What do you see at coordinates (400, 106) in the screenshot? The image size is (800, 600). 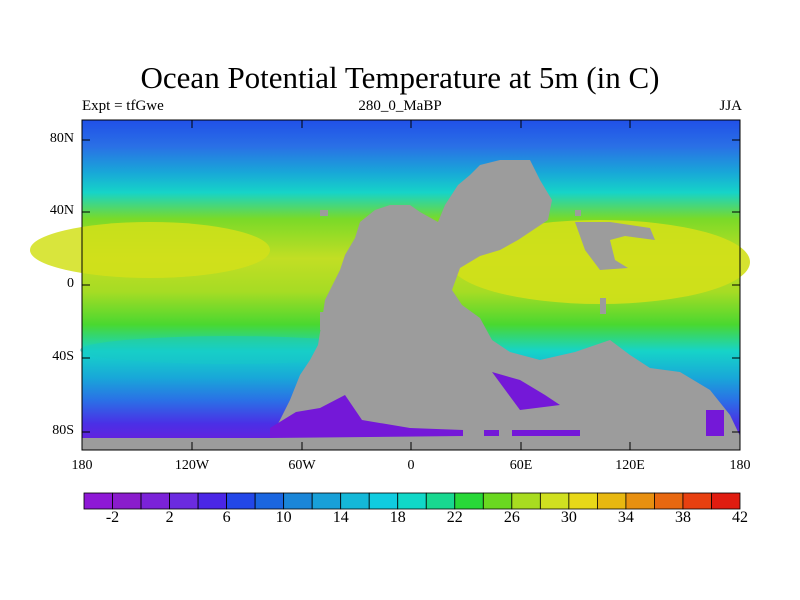 I see `period-label: 280_0_MaBP` at bounding box center [400, 106].